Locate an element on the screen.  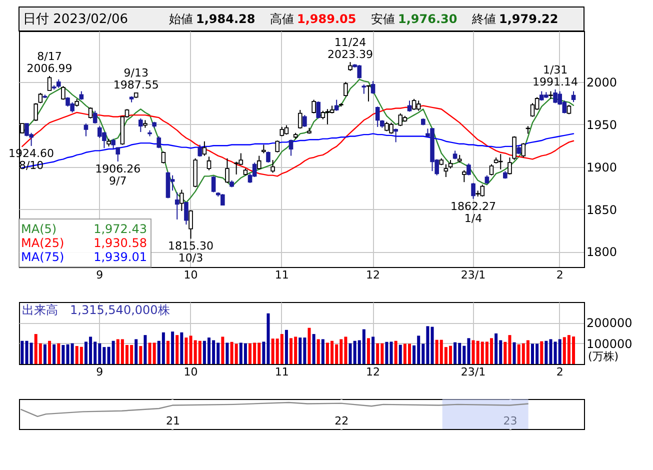
y-tick-label: 1950 is located at coordinates (602, 125).